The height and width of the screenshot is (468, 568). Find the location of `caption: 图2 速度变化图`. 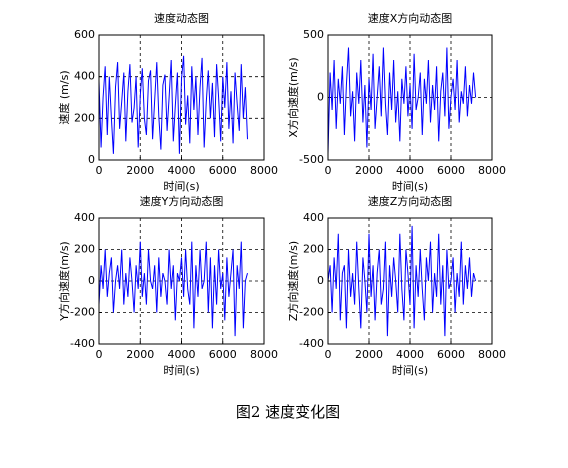

caption: 图2 速度变化图 is located at coordinates (288, 412).